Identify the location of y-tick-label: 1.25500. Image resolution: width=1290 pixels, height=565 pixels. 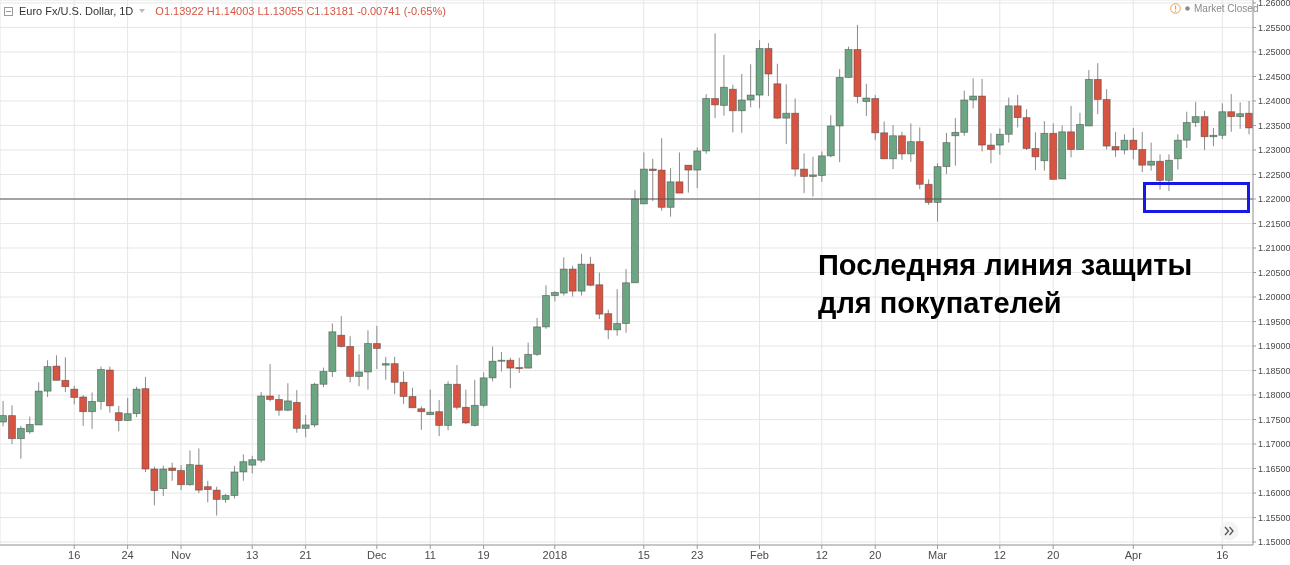
(1274, 27).